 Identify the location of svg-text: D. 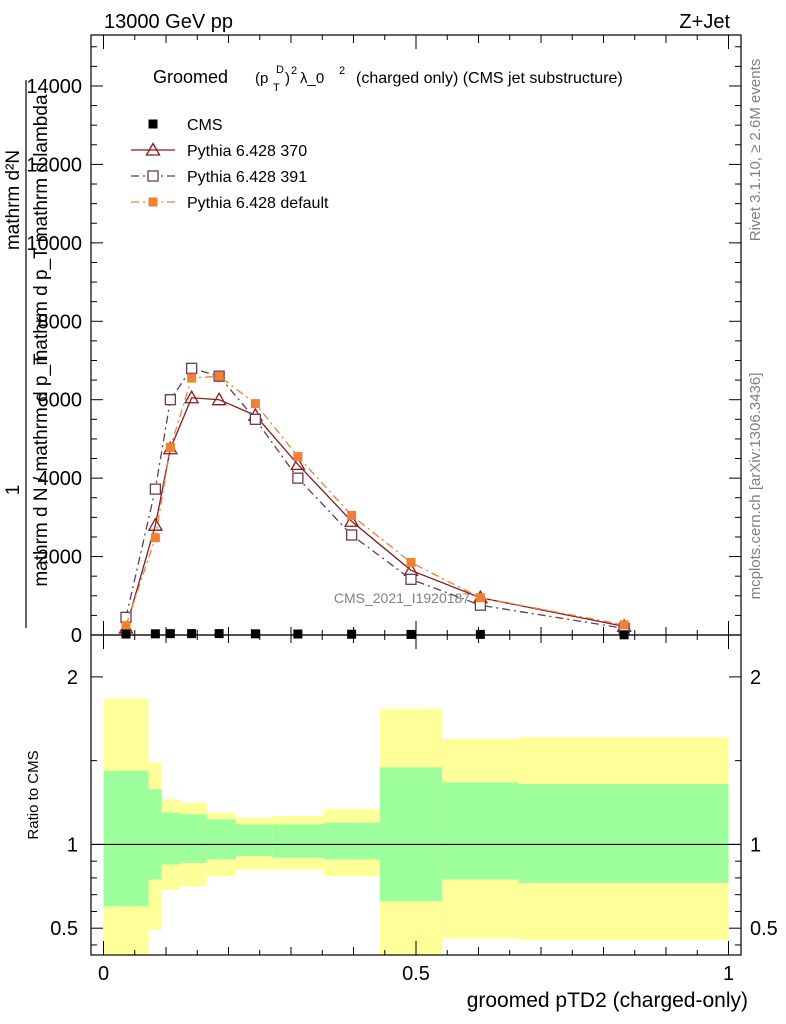
(280, 70).